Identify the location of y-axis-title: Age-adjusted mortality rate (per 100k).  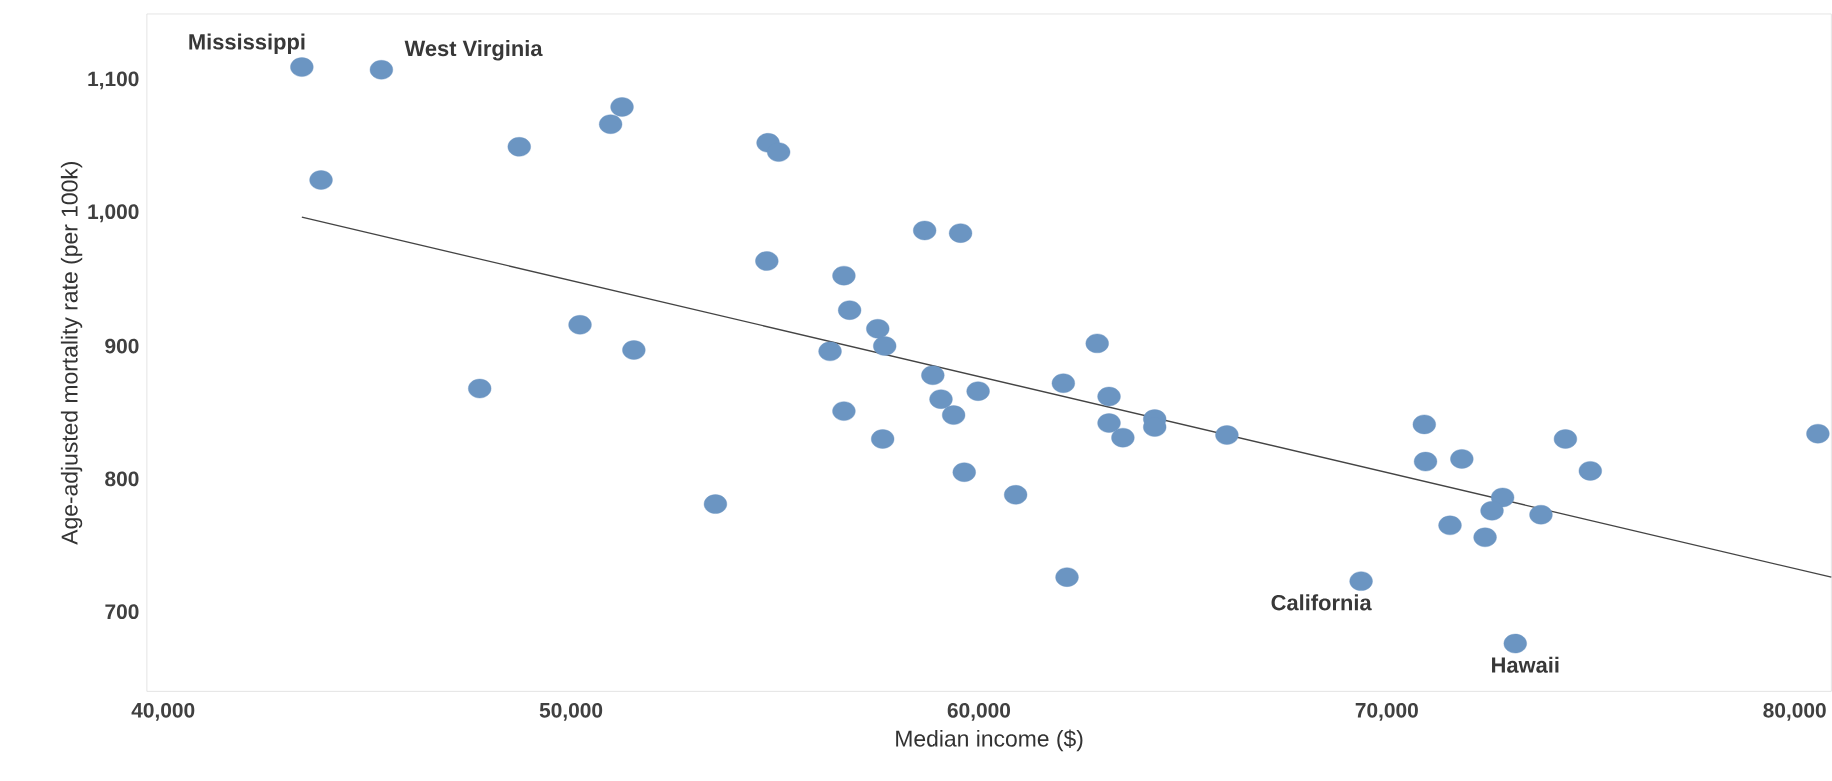
(71, 353).